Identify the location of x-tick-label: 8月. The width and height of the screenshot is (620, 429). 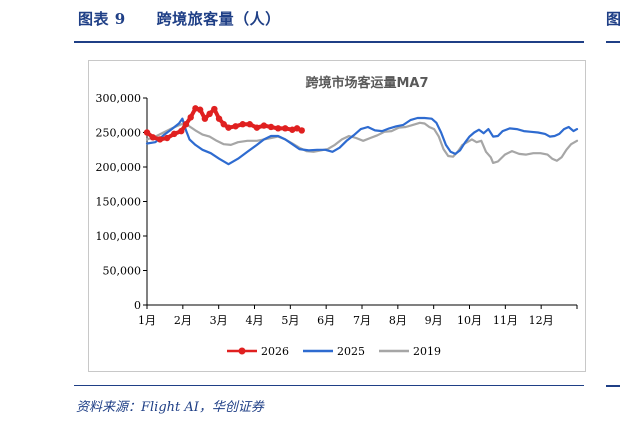
(398, 320).